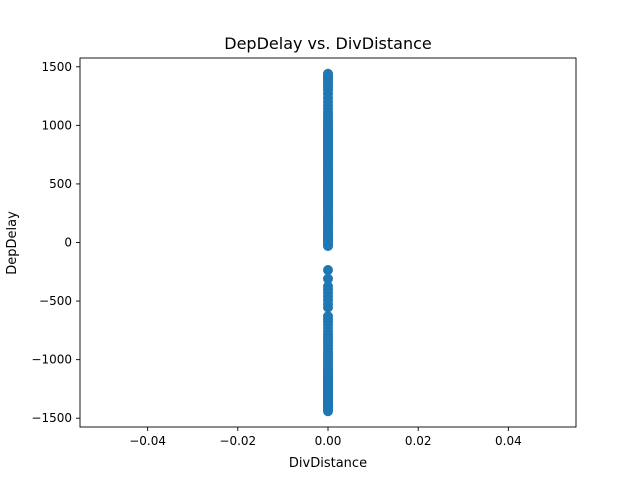 This screenshot has height=484, width=640. I want to click on y-tick-label: 500, so click(60, 184).